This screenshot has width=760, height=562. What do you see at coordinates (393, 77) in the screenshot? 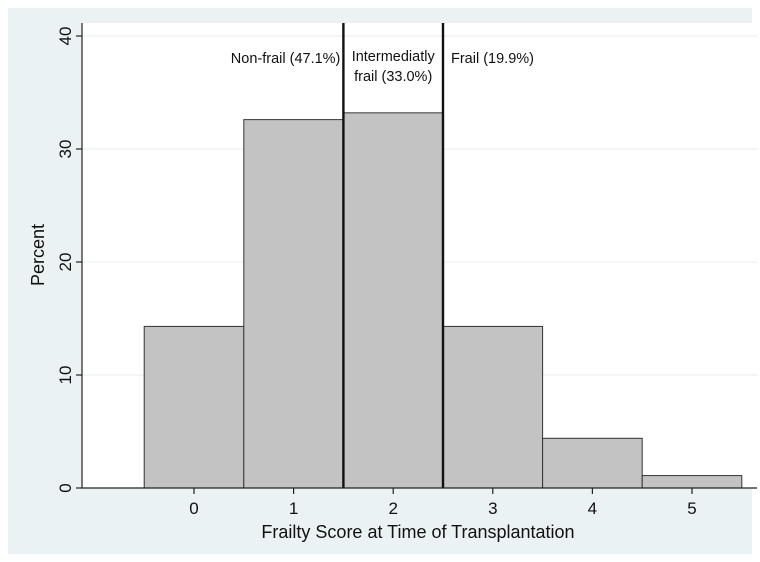
I see `annotation-intermediate: frail (33.0%)` at bounding box center [393, 77].